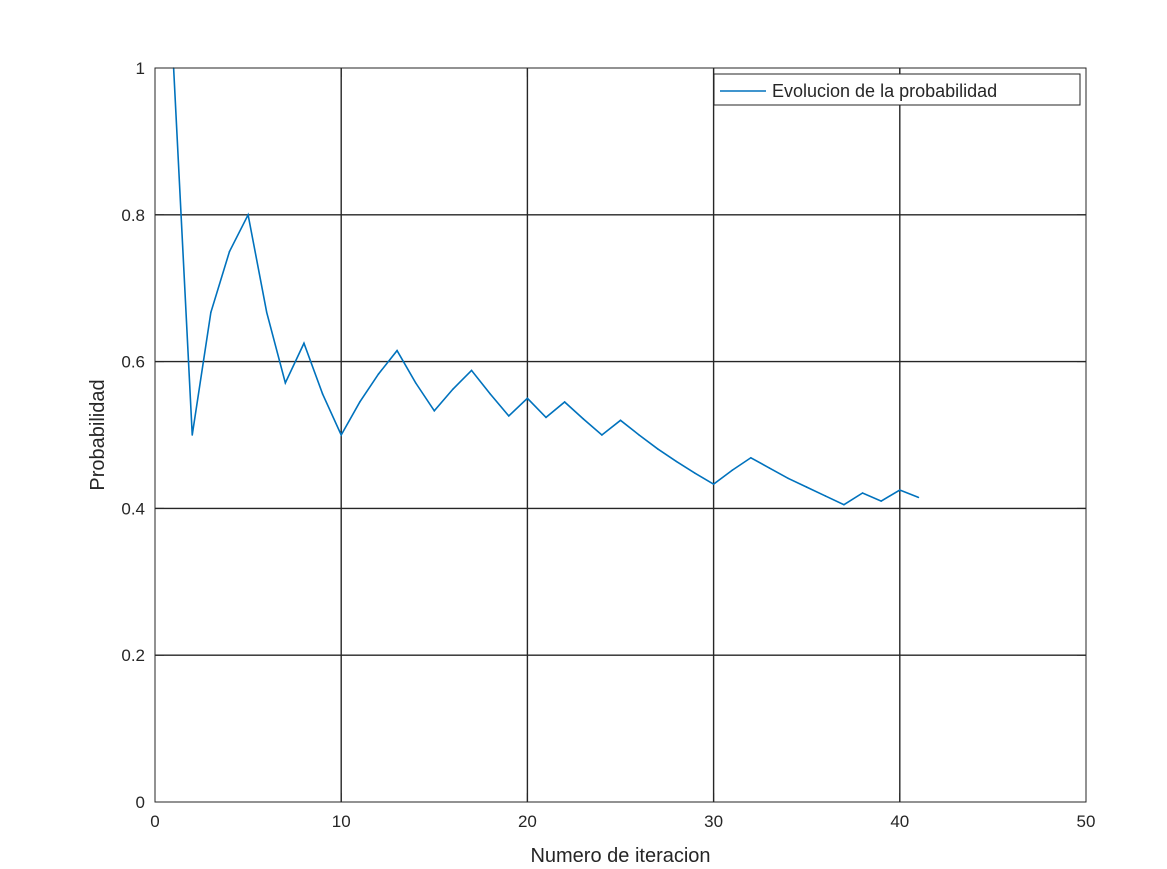 The image size is (1167, 869). I want to click on y-tick-label: 1, so click(140, 68).